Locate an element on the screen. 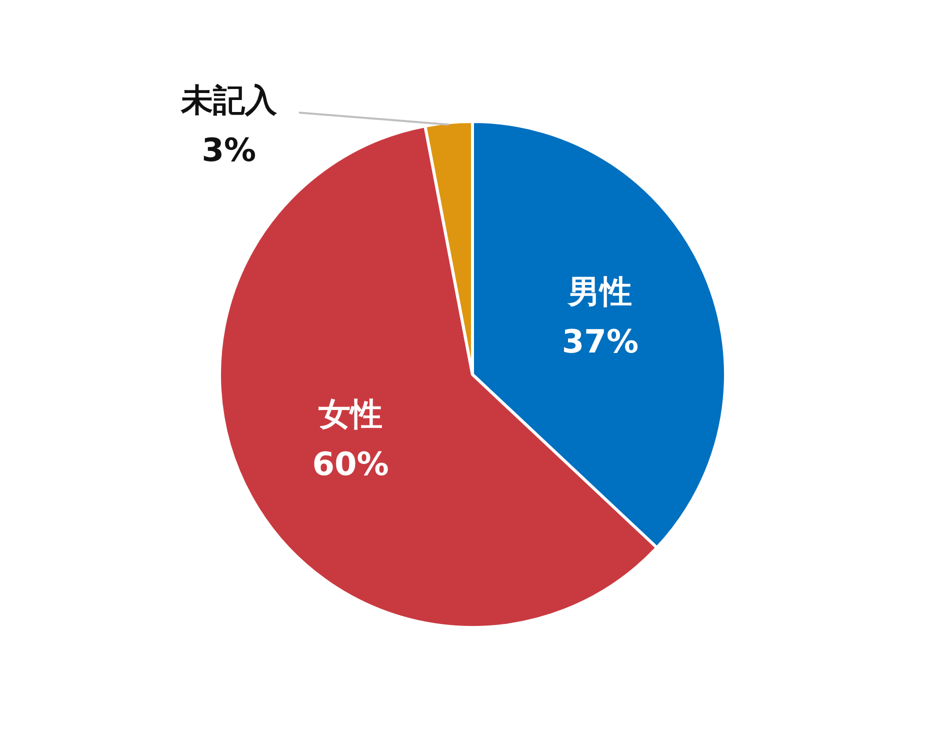 This screenshot has height=729, width=945. slice-label: 女性 is located at coordinates (350, 413).